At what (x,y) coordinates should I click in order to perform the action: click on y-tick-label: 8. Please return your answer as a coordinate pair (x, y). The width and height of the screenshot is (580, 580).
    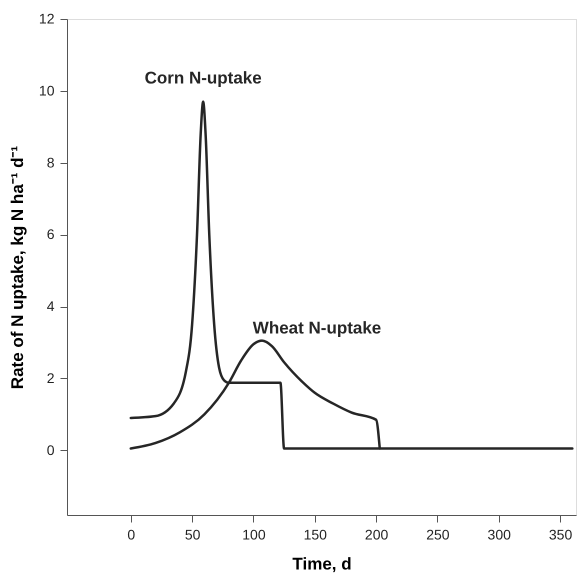
    Looking at the image, I should click on (50, 162).